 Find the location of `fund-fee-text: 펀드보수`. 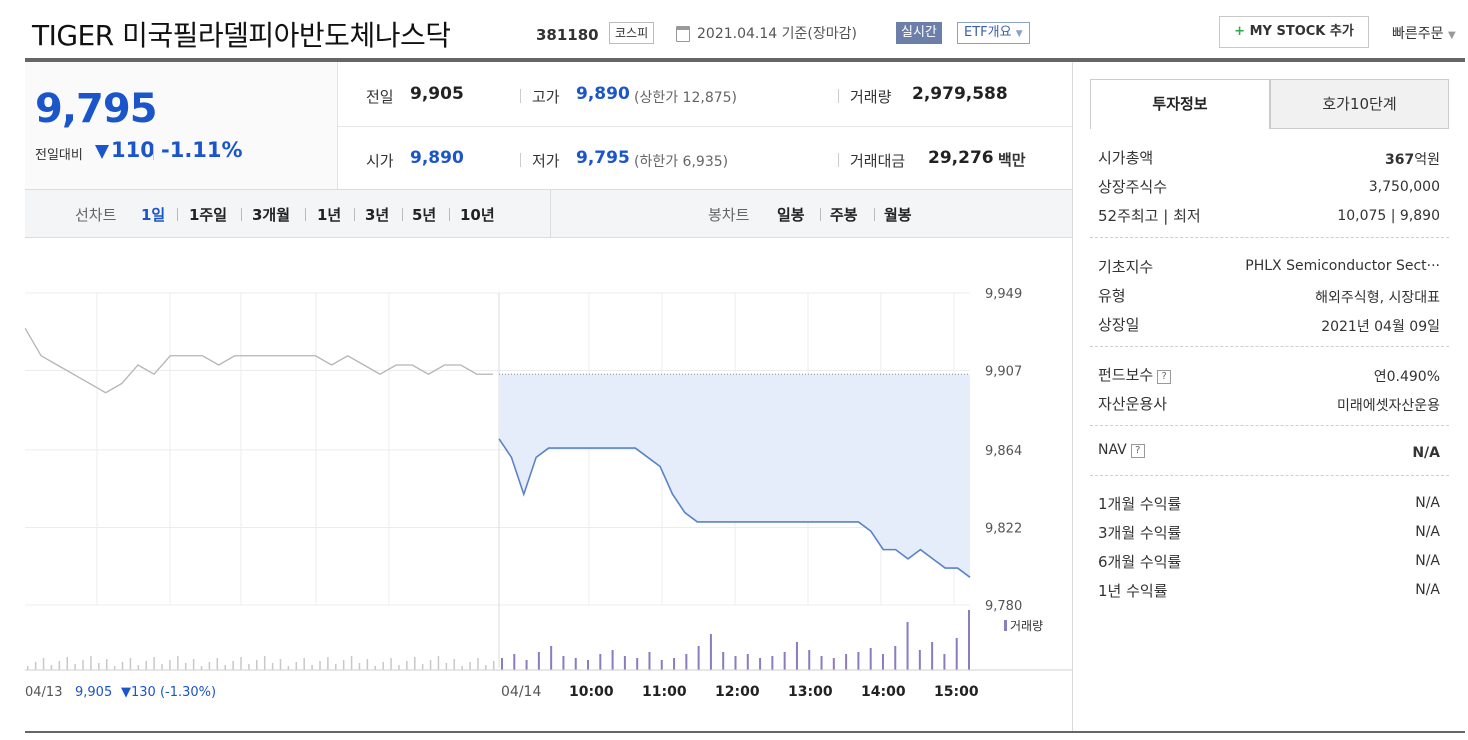

fund-fee-text: 펀드보수 is located at coordinates (1126, 375).